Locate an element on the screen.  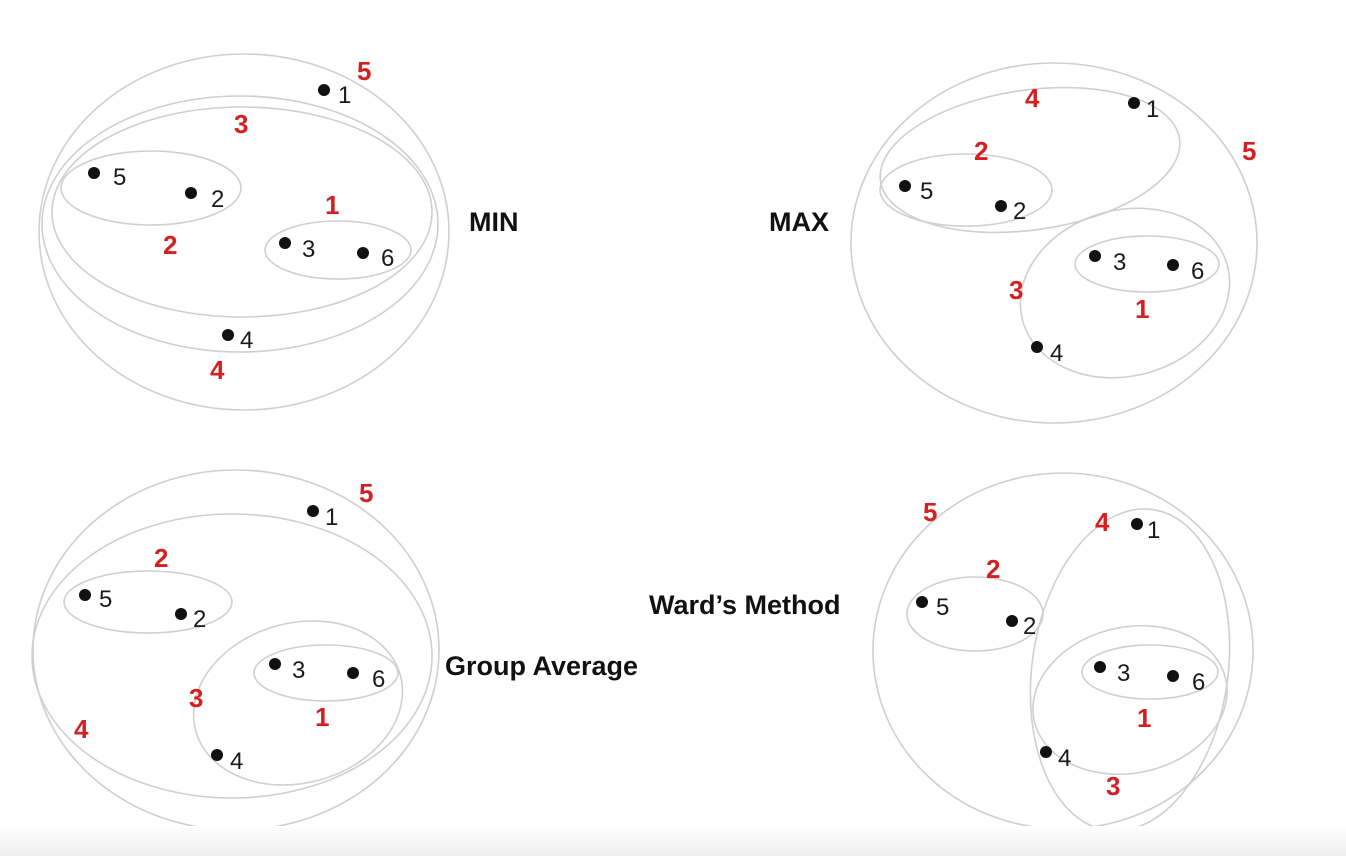
bottom-strip is located at coordinates (673, 841).